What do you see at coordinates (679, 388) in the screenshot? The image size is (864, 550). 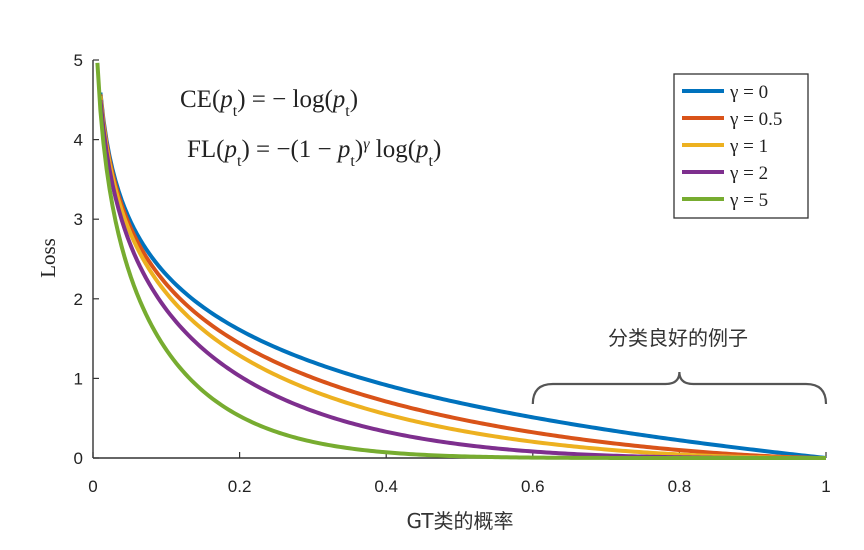 I see `well-classified-brace` at bounding box center [679, 388].